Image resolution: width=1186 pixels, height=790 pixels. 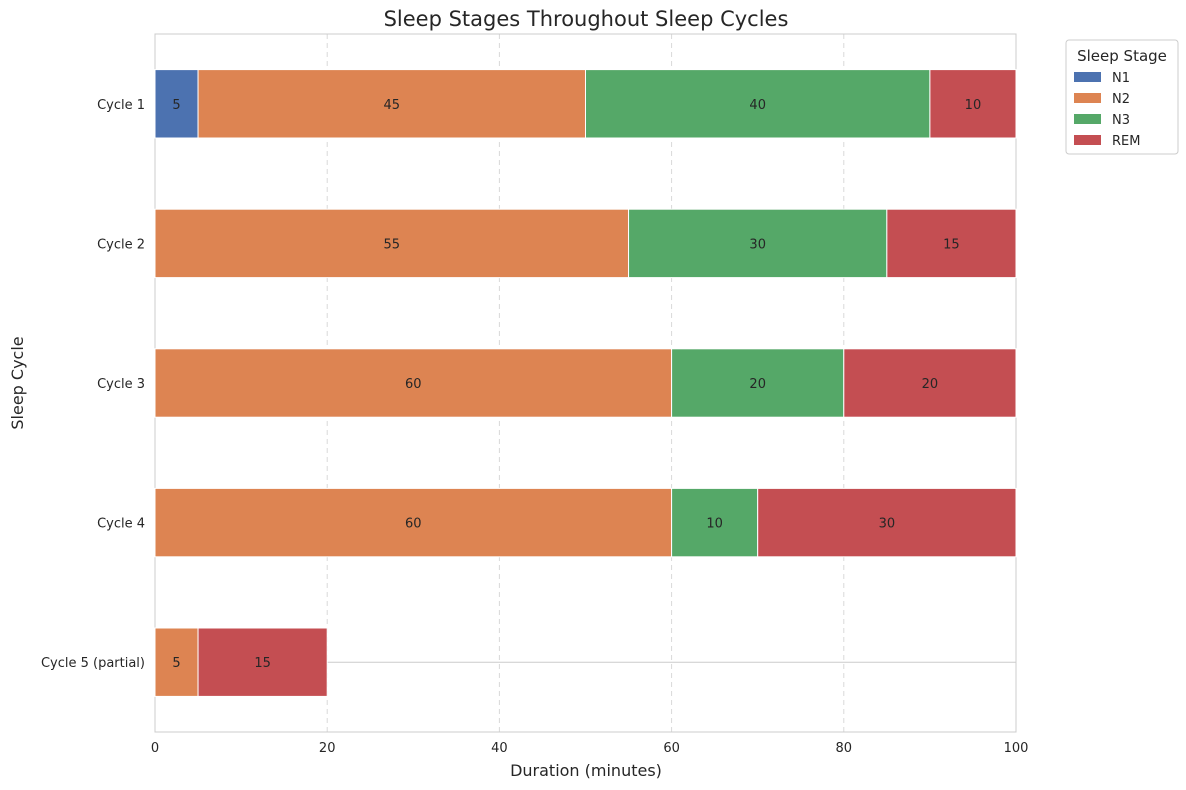 What do you see at coordinates (93, 663) in the screenshot?
I see `y-tick-label: Cycle 5 (partial)` at bounding box center [93, 663].